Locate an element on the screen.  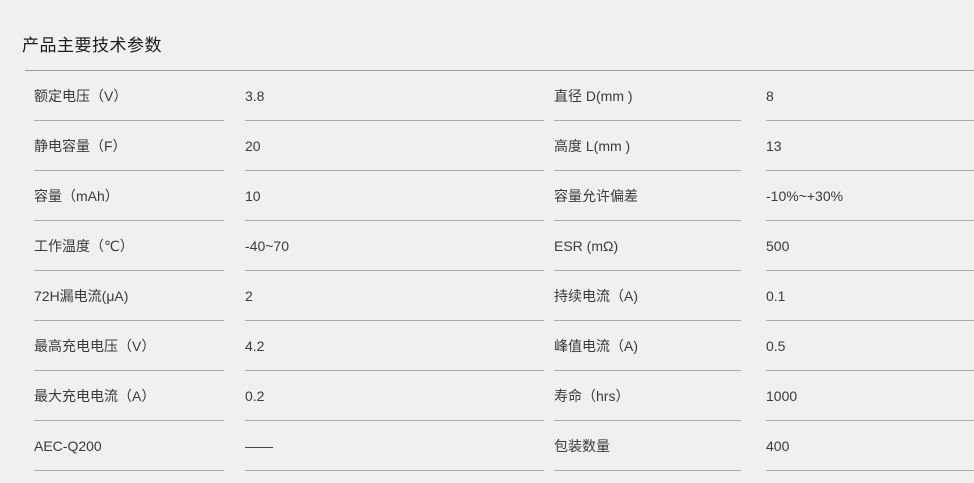
param-label: 包装数量 is located at coordinates (647, 446).